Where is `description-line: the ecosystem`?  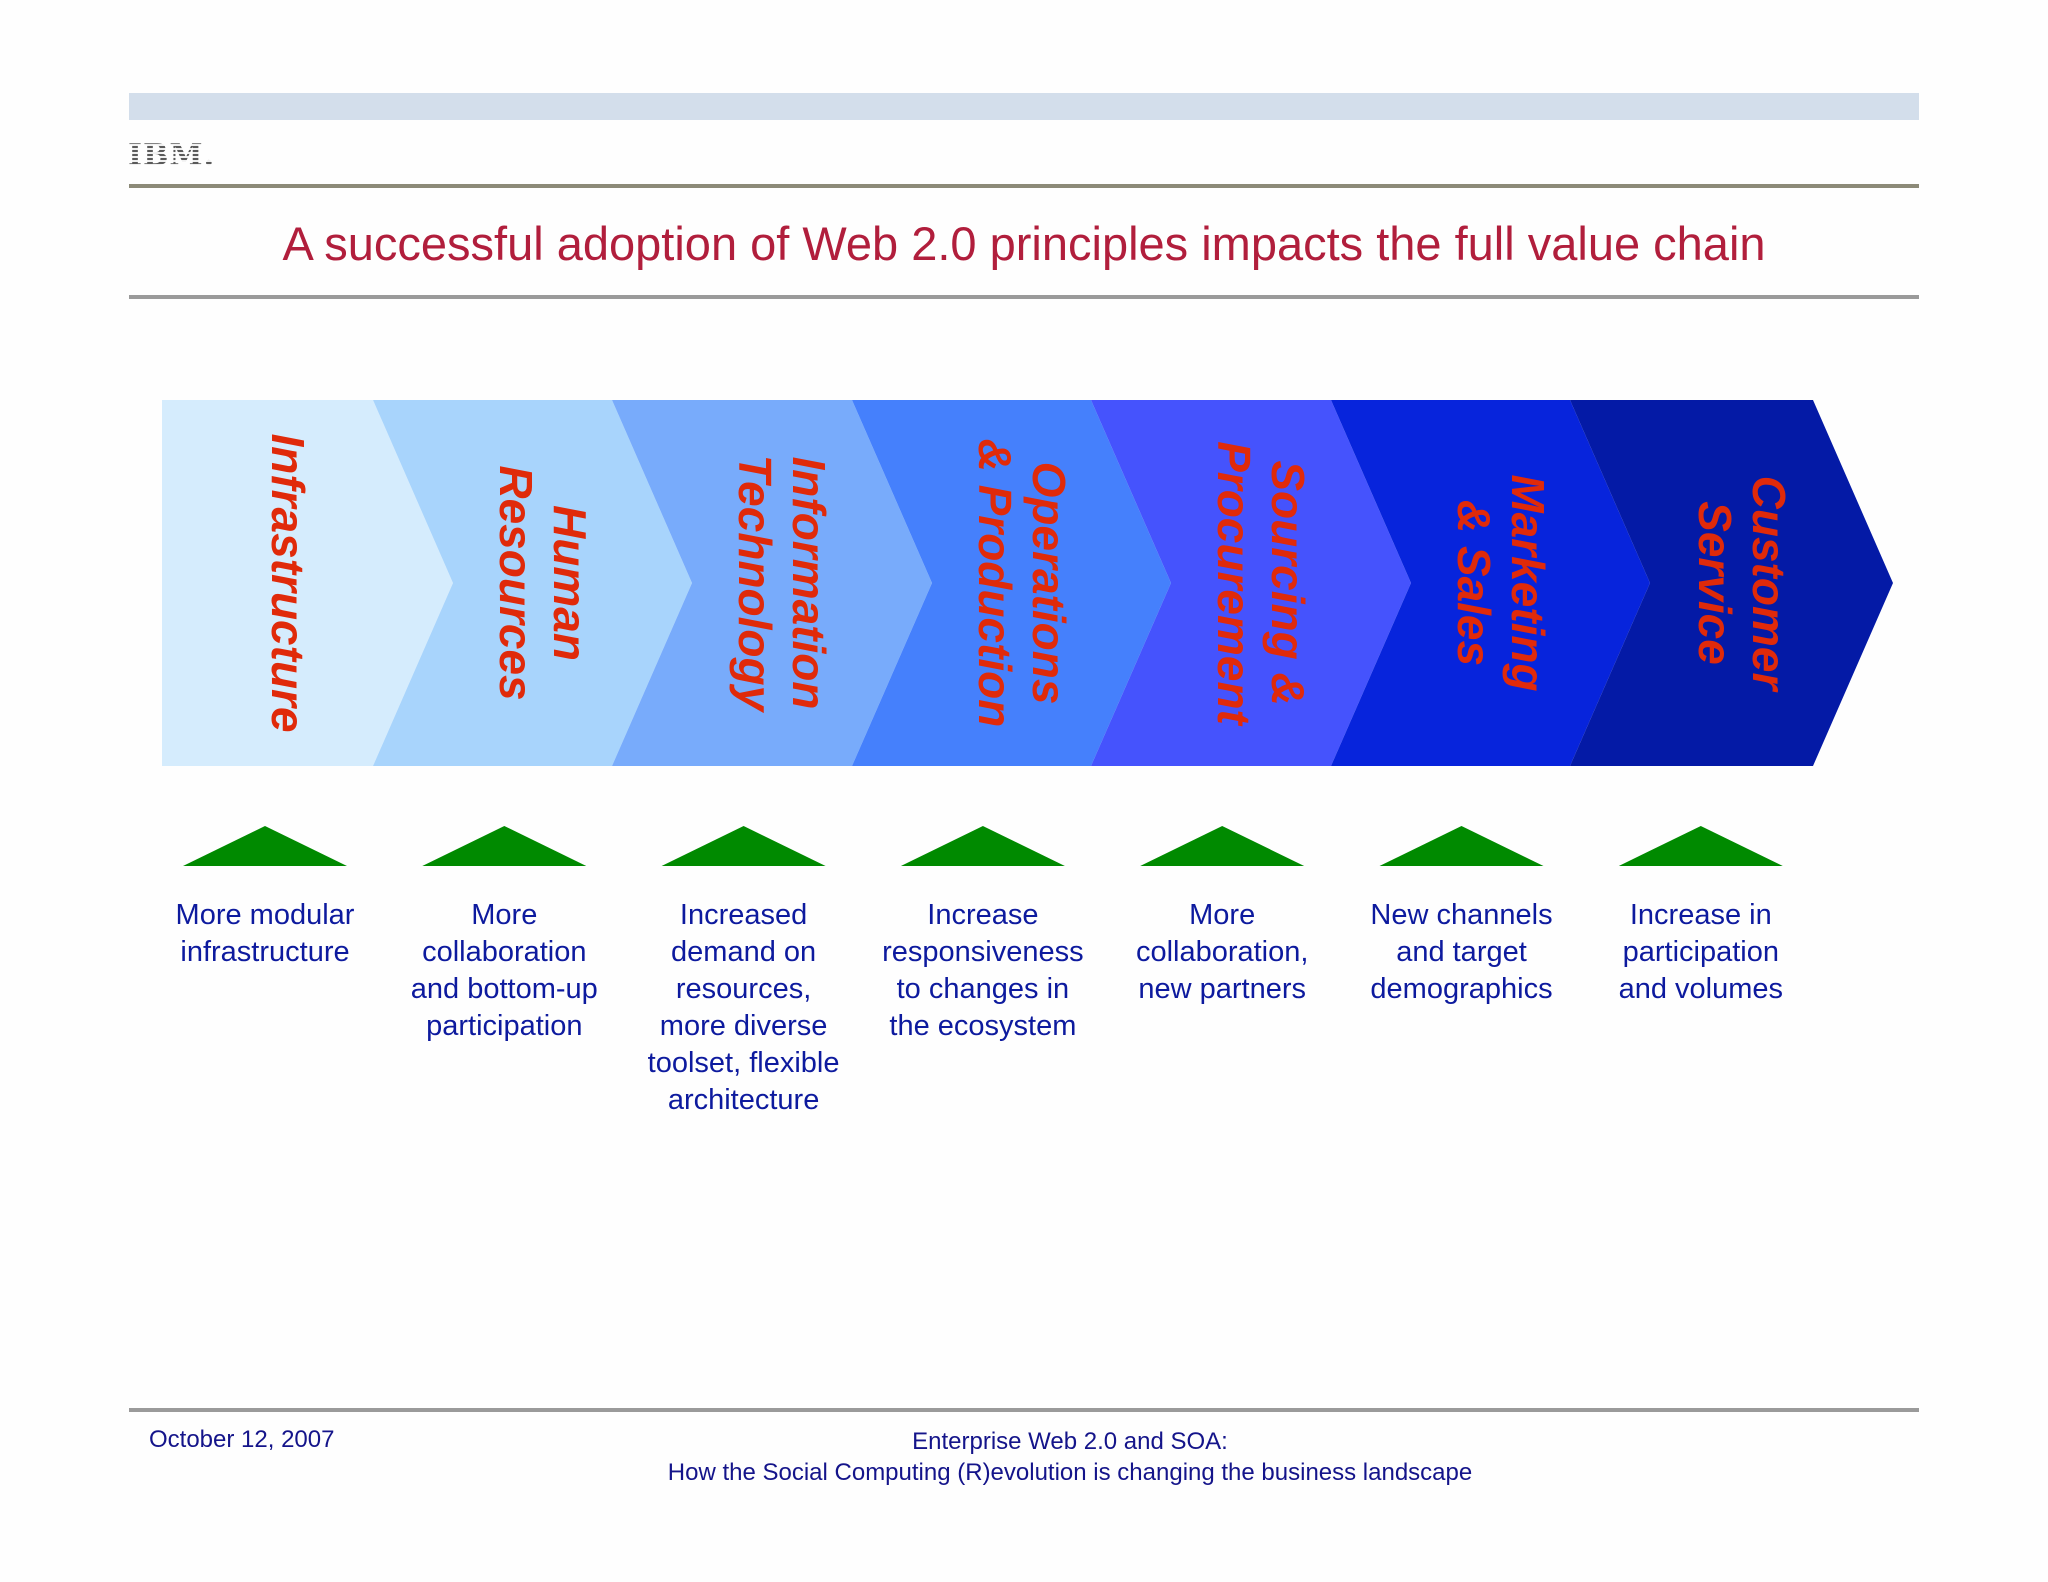 description-line: the ecosystem is located at coordinates (983, 1026).